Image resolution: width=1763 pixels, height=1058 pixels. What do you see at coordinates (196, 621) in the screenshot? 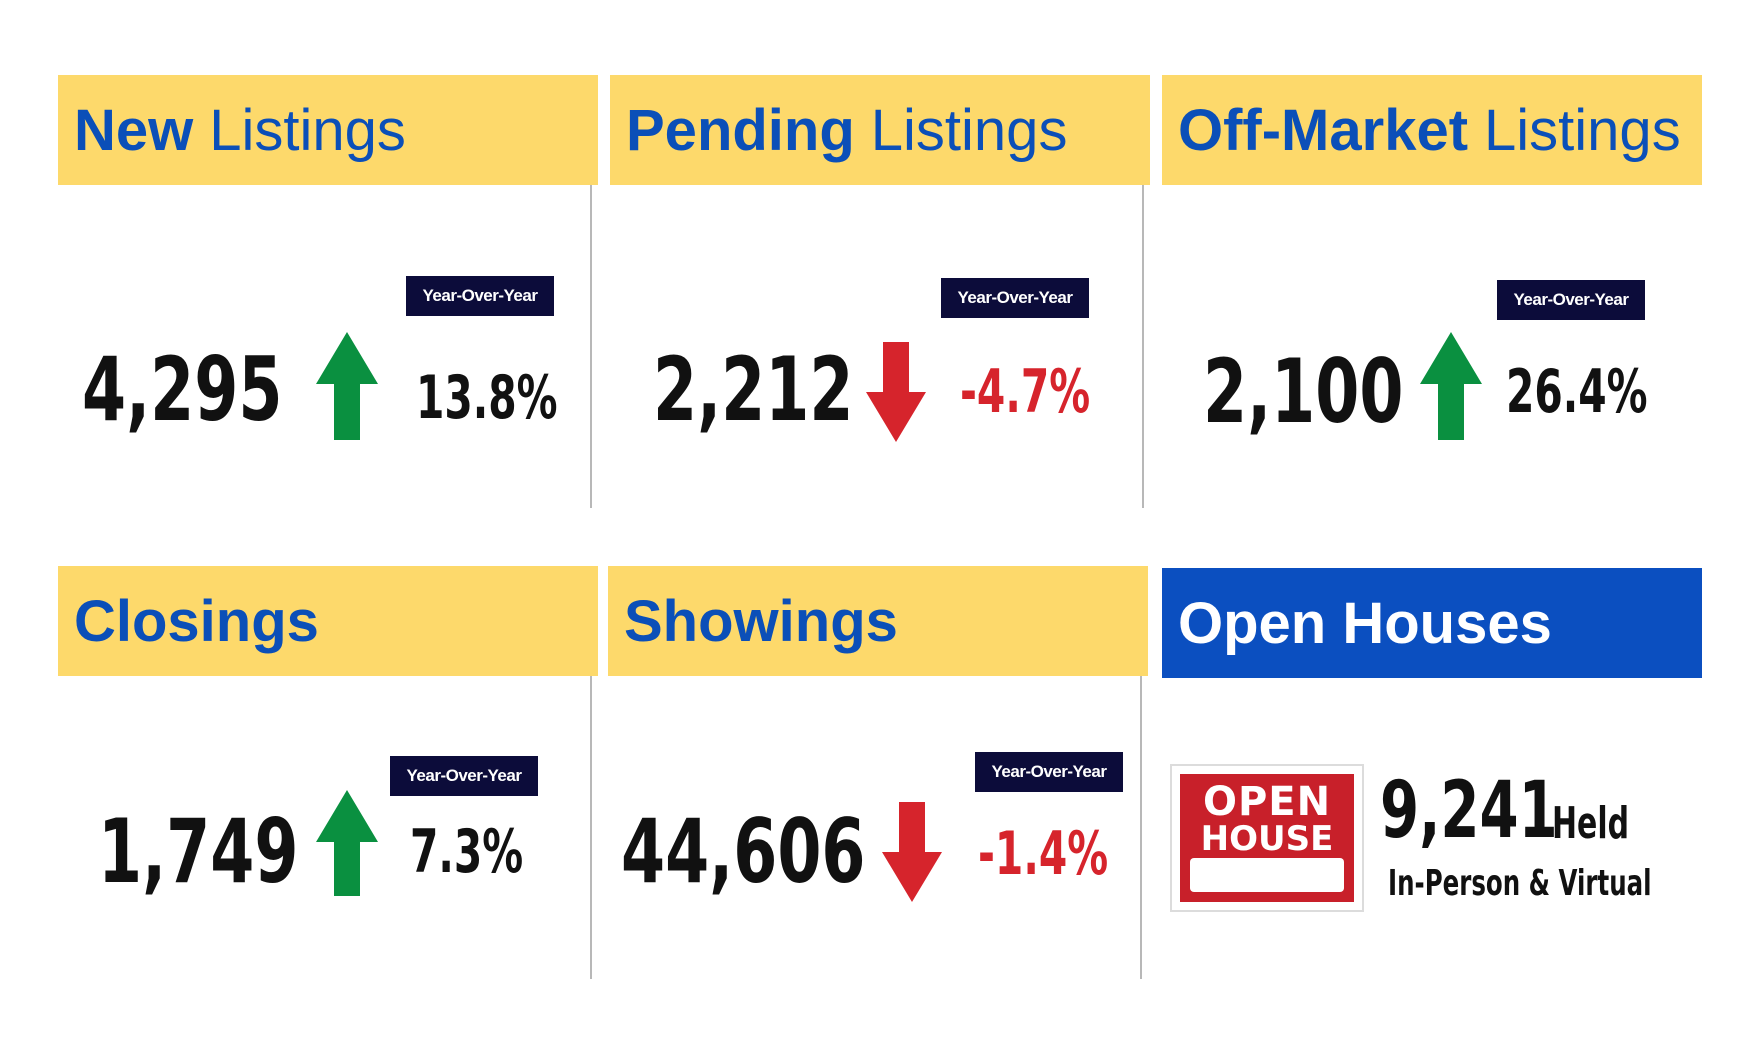
I see `header-title-bold: Closings` at bounding box center [196, 621].